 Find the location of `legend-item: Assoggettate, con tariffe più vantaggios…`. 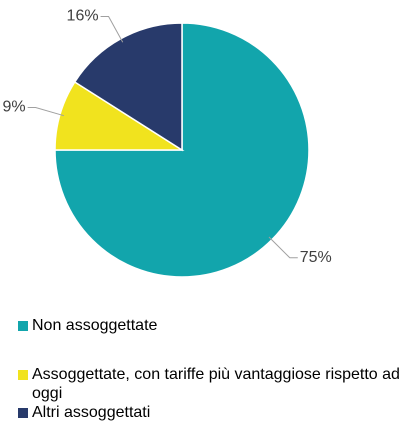

legend-item: Assoggettate, con tariffe più vantaggios… is located at coordinates (210, 384).